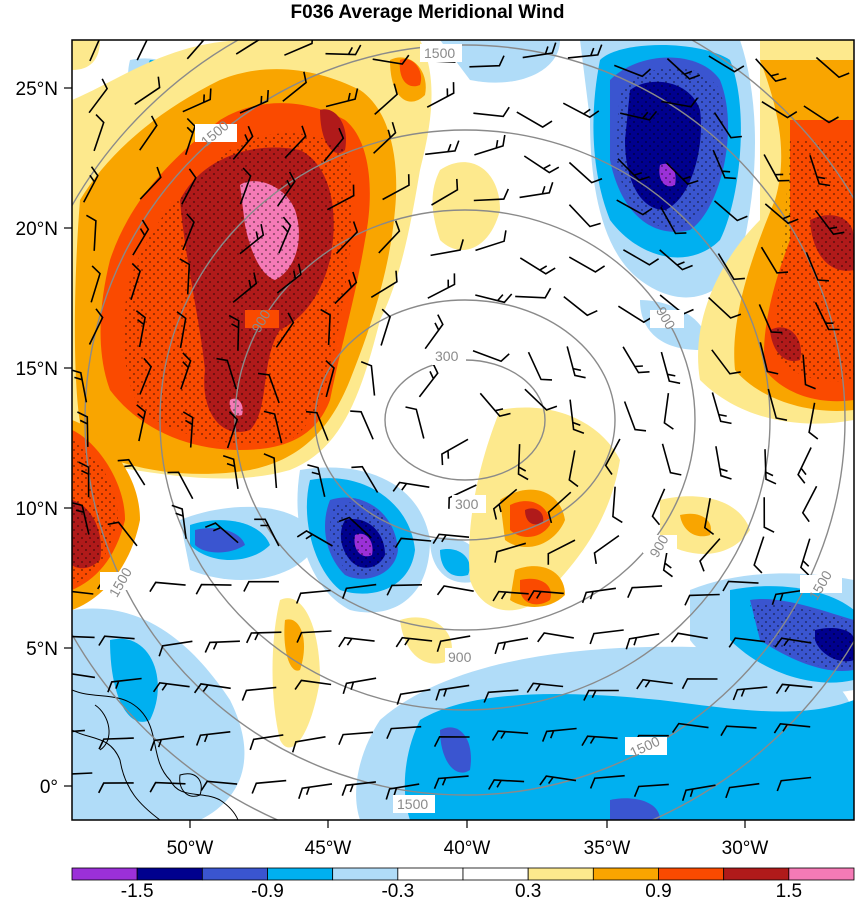 The image size is (855, 900). Describe the element at coordinates (412, 804) in the screenshot. I see `contour-label-1500-bottom: 1500` at that location.